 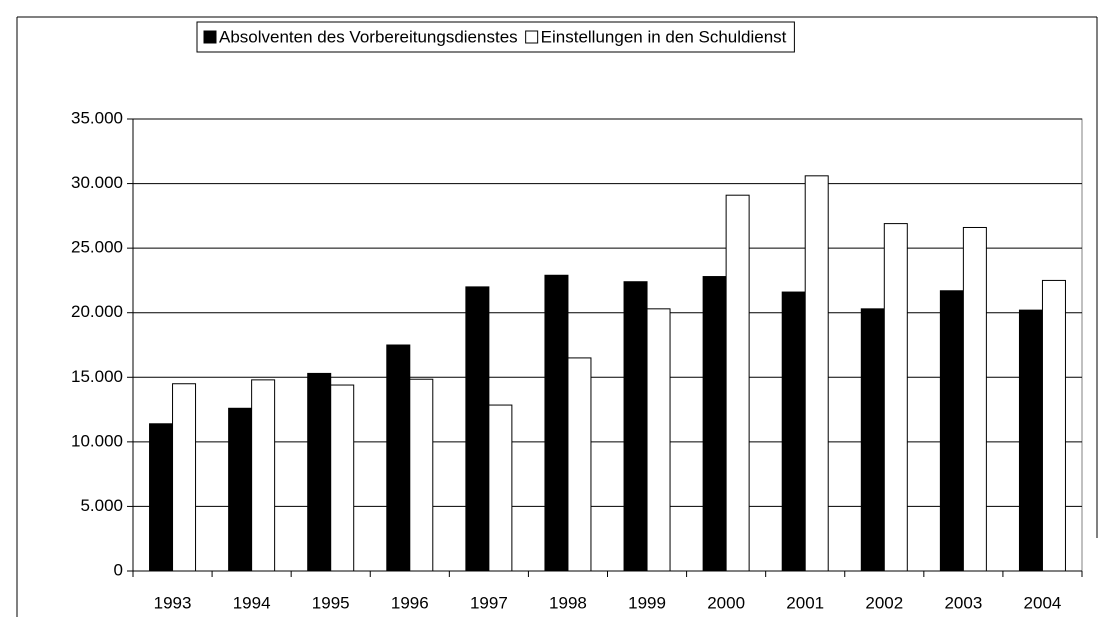 I want to click on x-tick-label: 2000, so click(x=726, y=602).